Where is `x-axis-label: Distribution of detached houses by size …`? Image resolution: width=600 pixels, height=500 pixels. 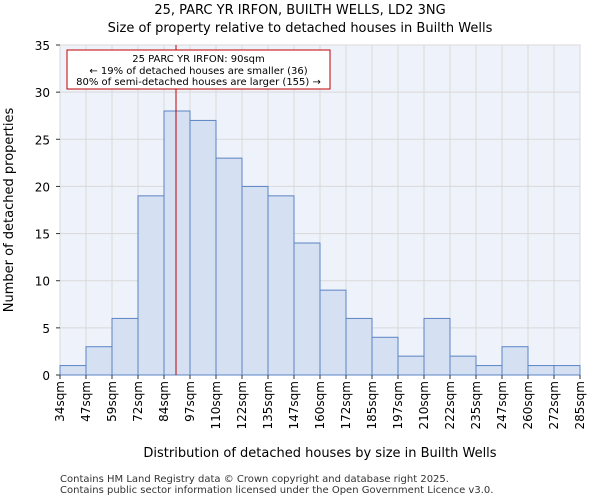 x-axis-label: Distribution of detached houses by size … is located at coordinates (319, 453).